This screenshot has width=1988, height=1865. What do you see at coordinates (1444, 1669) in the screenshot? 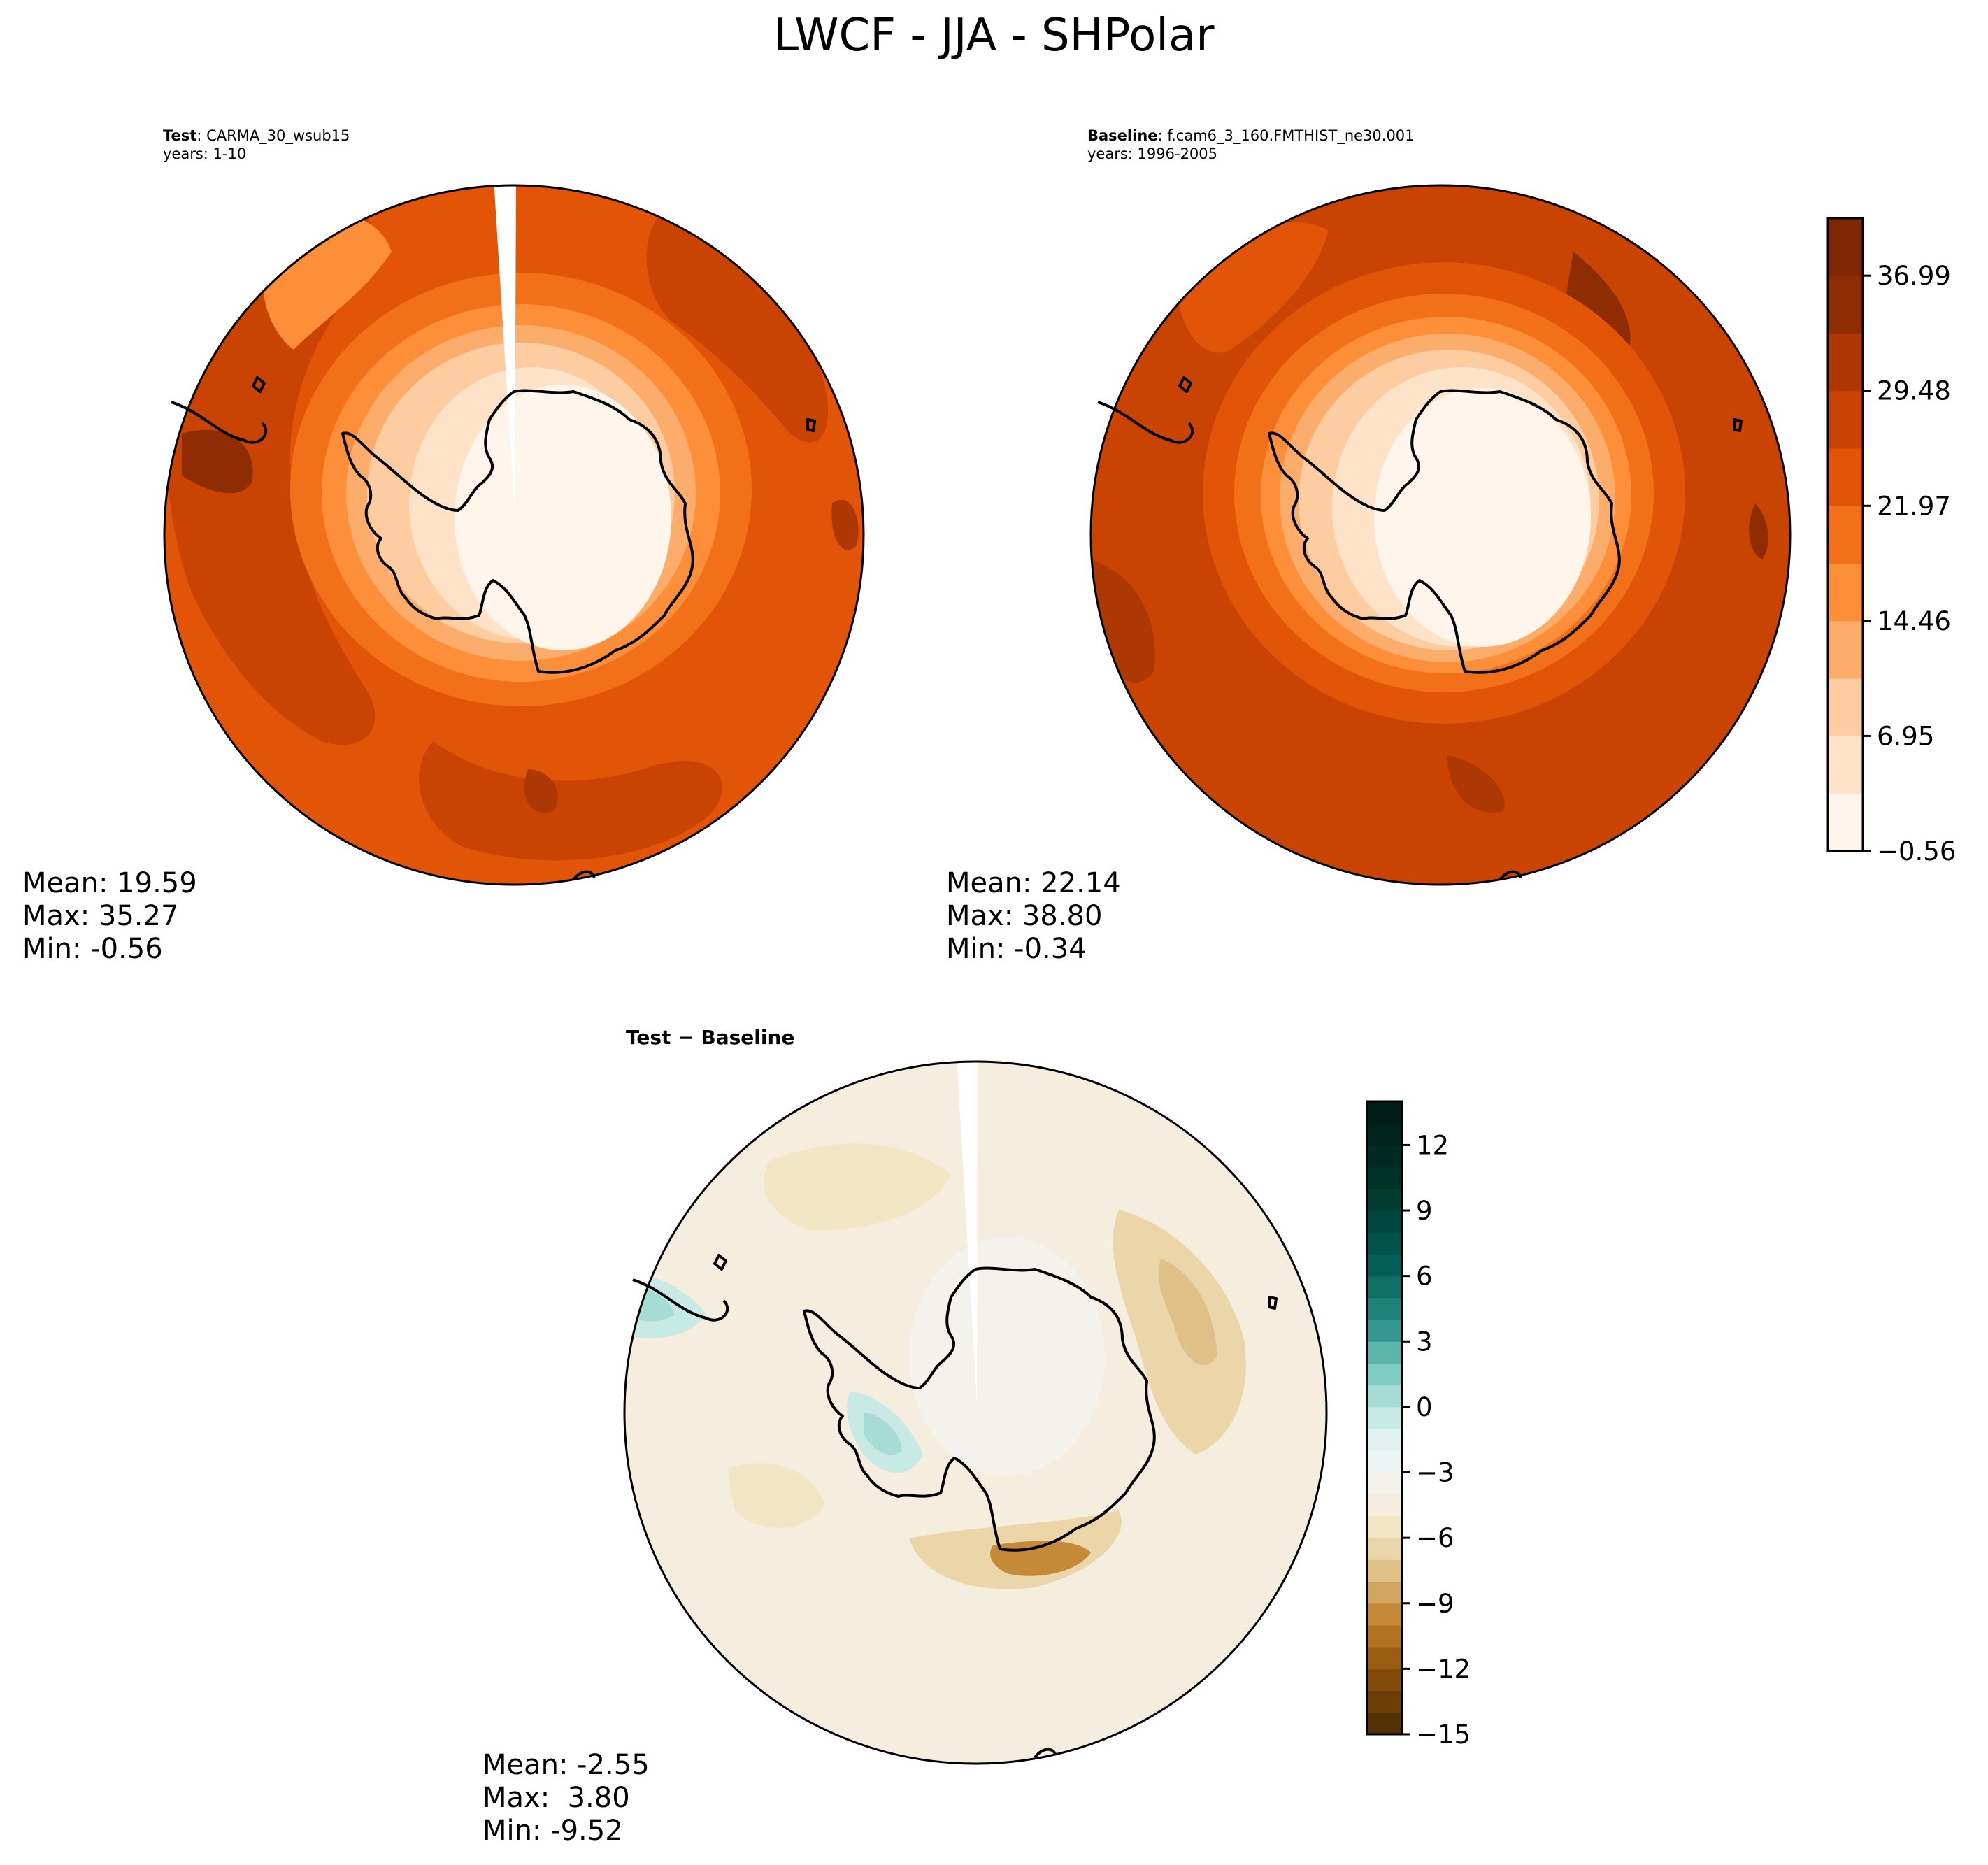
I see `diff-colorbar-tick-label-1: −12` at bounding box center [1444, 1669].